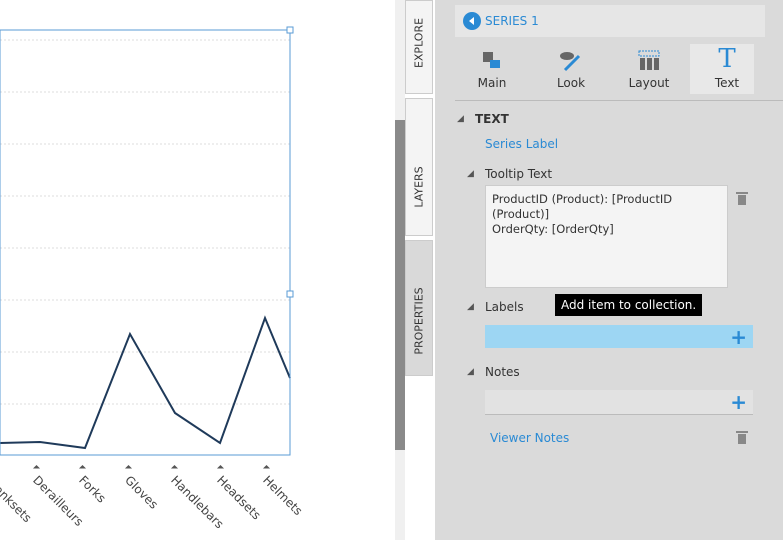 The width and height of the screenshot is (783, 540). I want to click on notes-label: Notes, so click(502, 372).